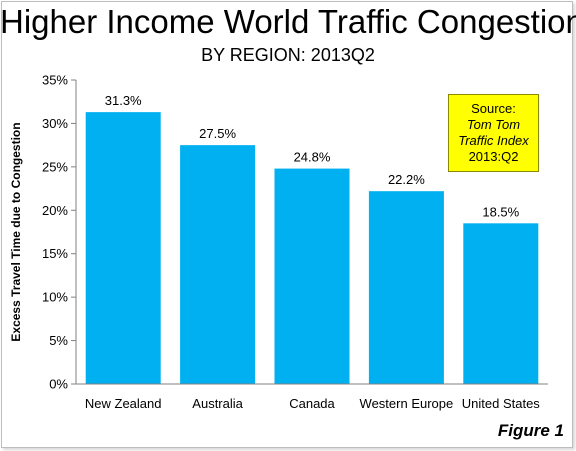  What do you see at coordinates (55, 297) in the screenshot?
I see `y-tick-label: 10%` at bounding box center [55, 297].